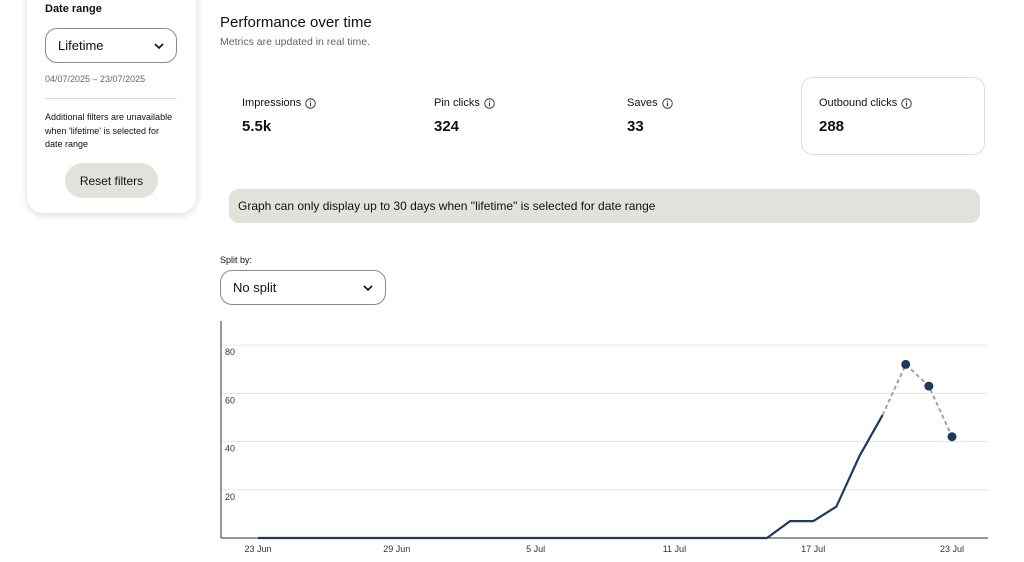  Describe the element at coordinates (396, 549) in the screenshot. I see `x-tick-label: 29 Jun` at that location.